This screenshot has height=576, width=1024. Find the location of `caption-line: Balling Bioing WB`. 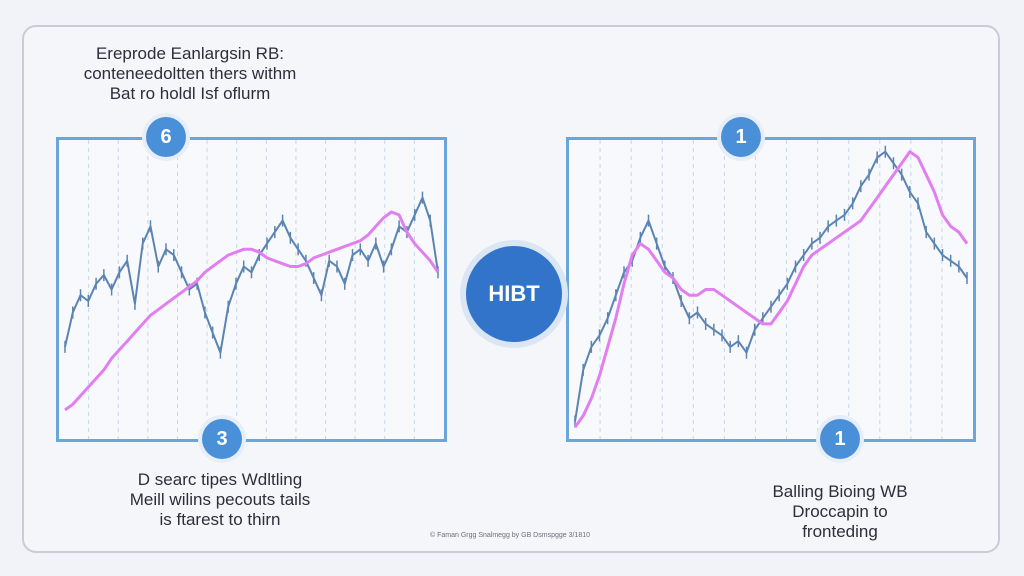

caption-line: Balling Bioing WB is located at coordinates (840, 491).